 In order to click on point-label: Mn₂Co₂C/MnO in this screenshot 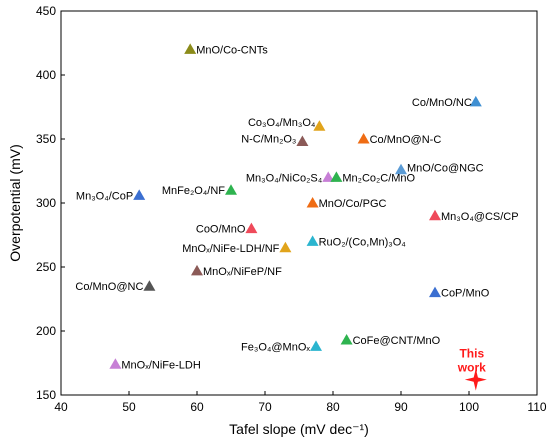, I will do `click(378, 178)`.